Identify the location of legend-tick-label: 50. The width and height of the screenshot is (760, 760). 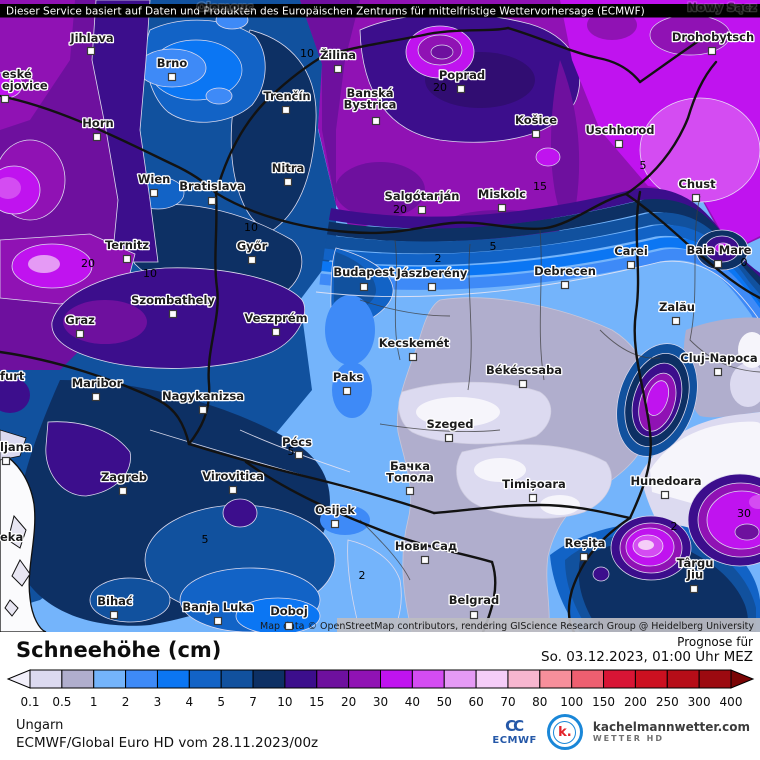
(444, 702).